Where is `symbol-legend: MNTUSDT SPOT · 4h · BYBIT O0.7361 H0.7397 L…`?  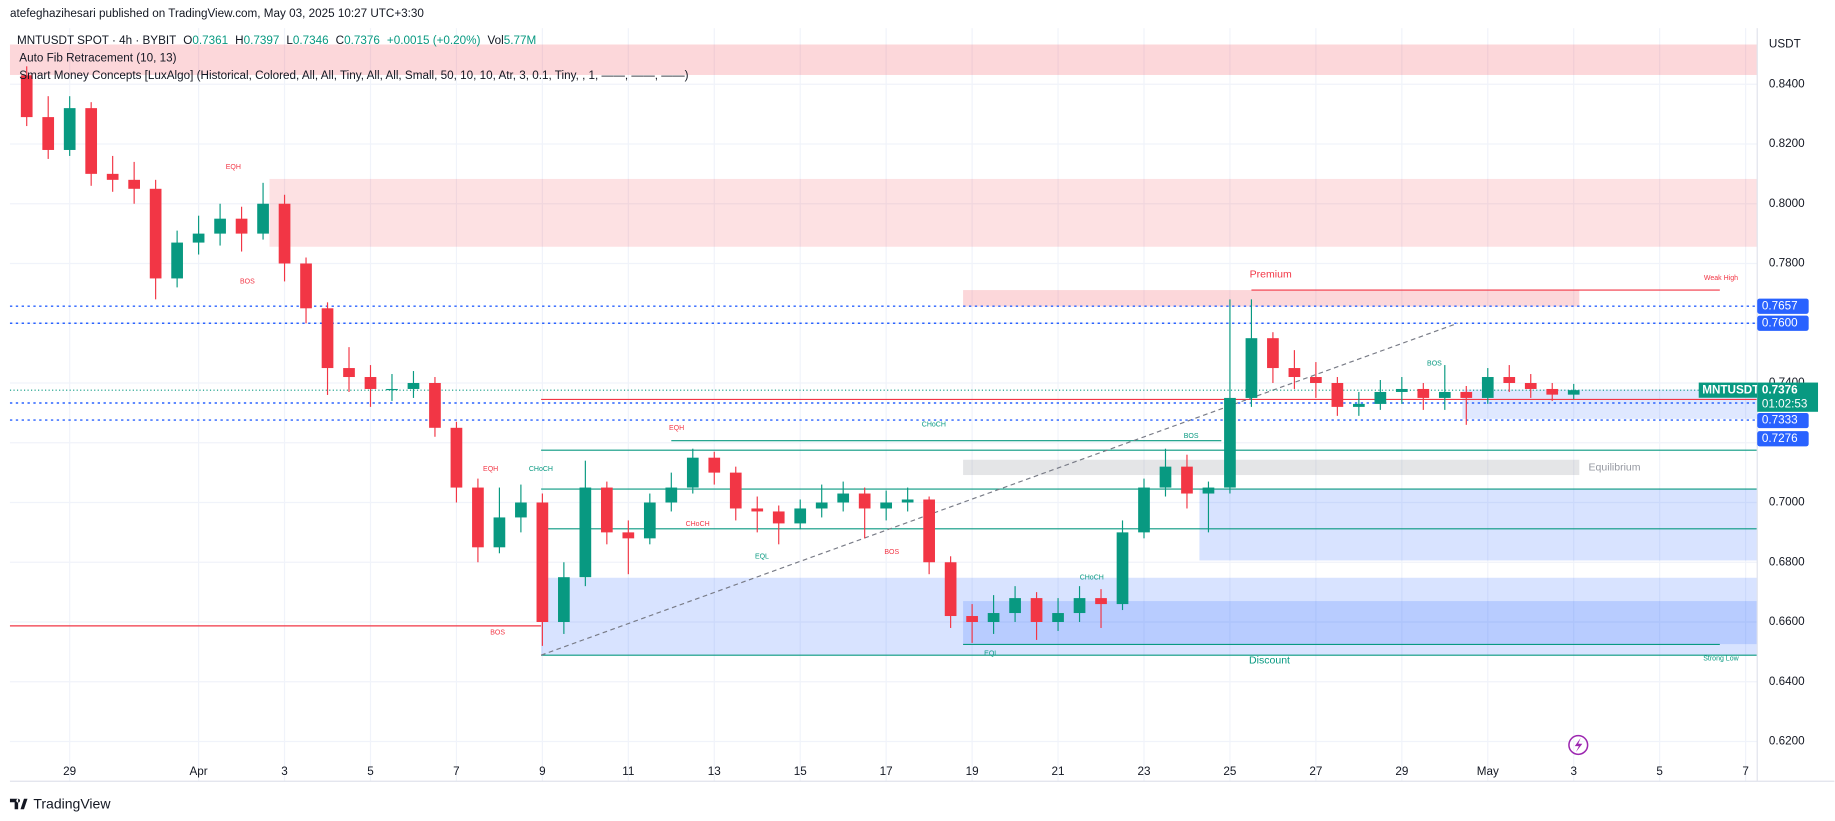
symbol-legend: MNTUSDT SPOT · 4h · BYBIT O0.7361 H0.7397 L… is located at coordinates (276, 40).